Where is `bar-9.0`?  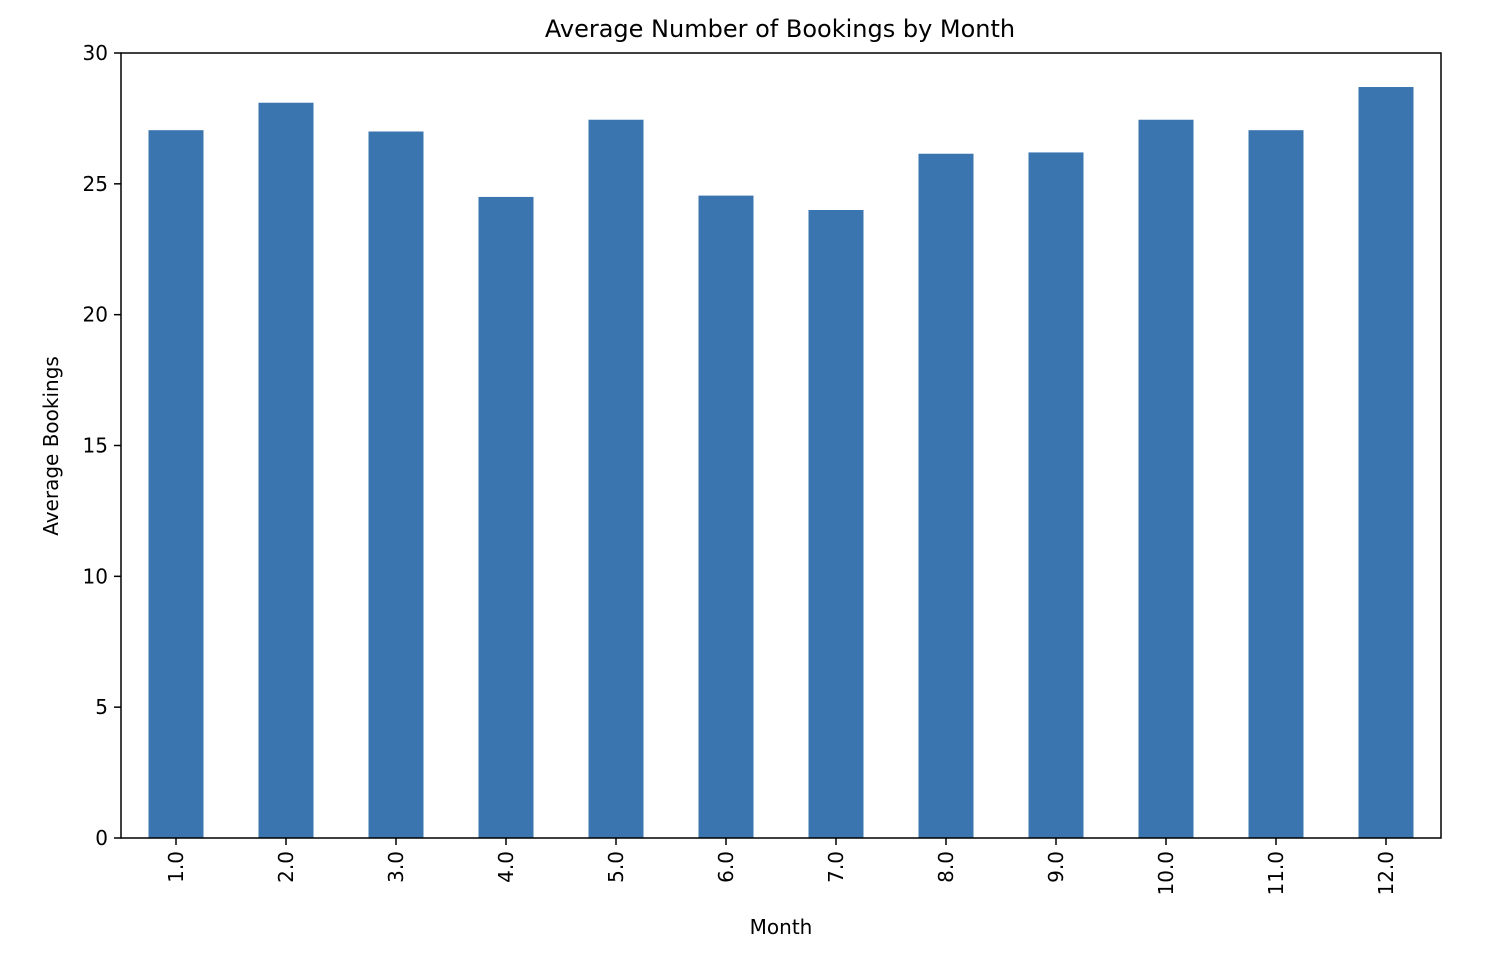
bar-9.0 is located at coordinates (1056, 495).